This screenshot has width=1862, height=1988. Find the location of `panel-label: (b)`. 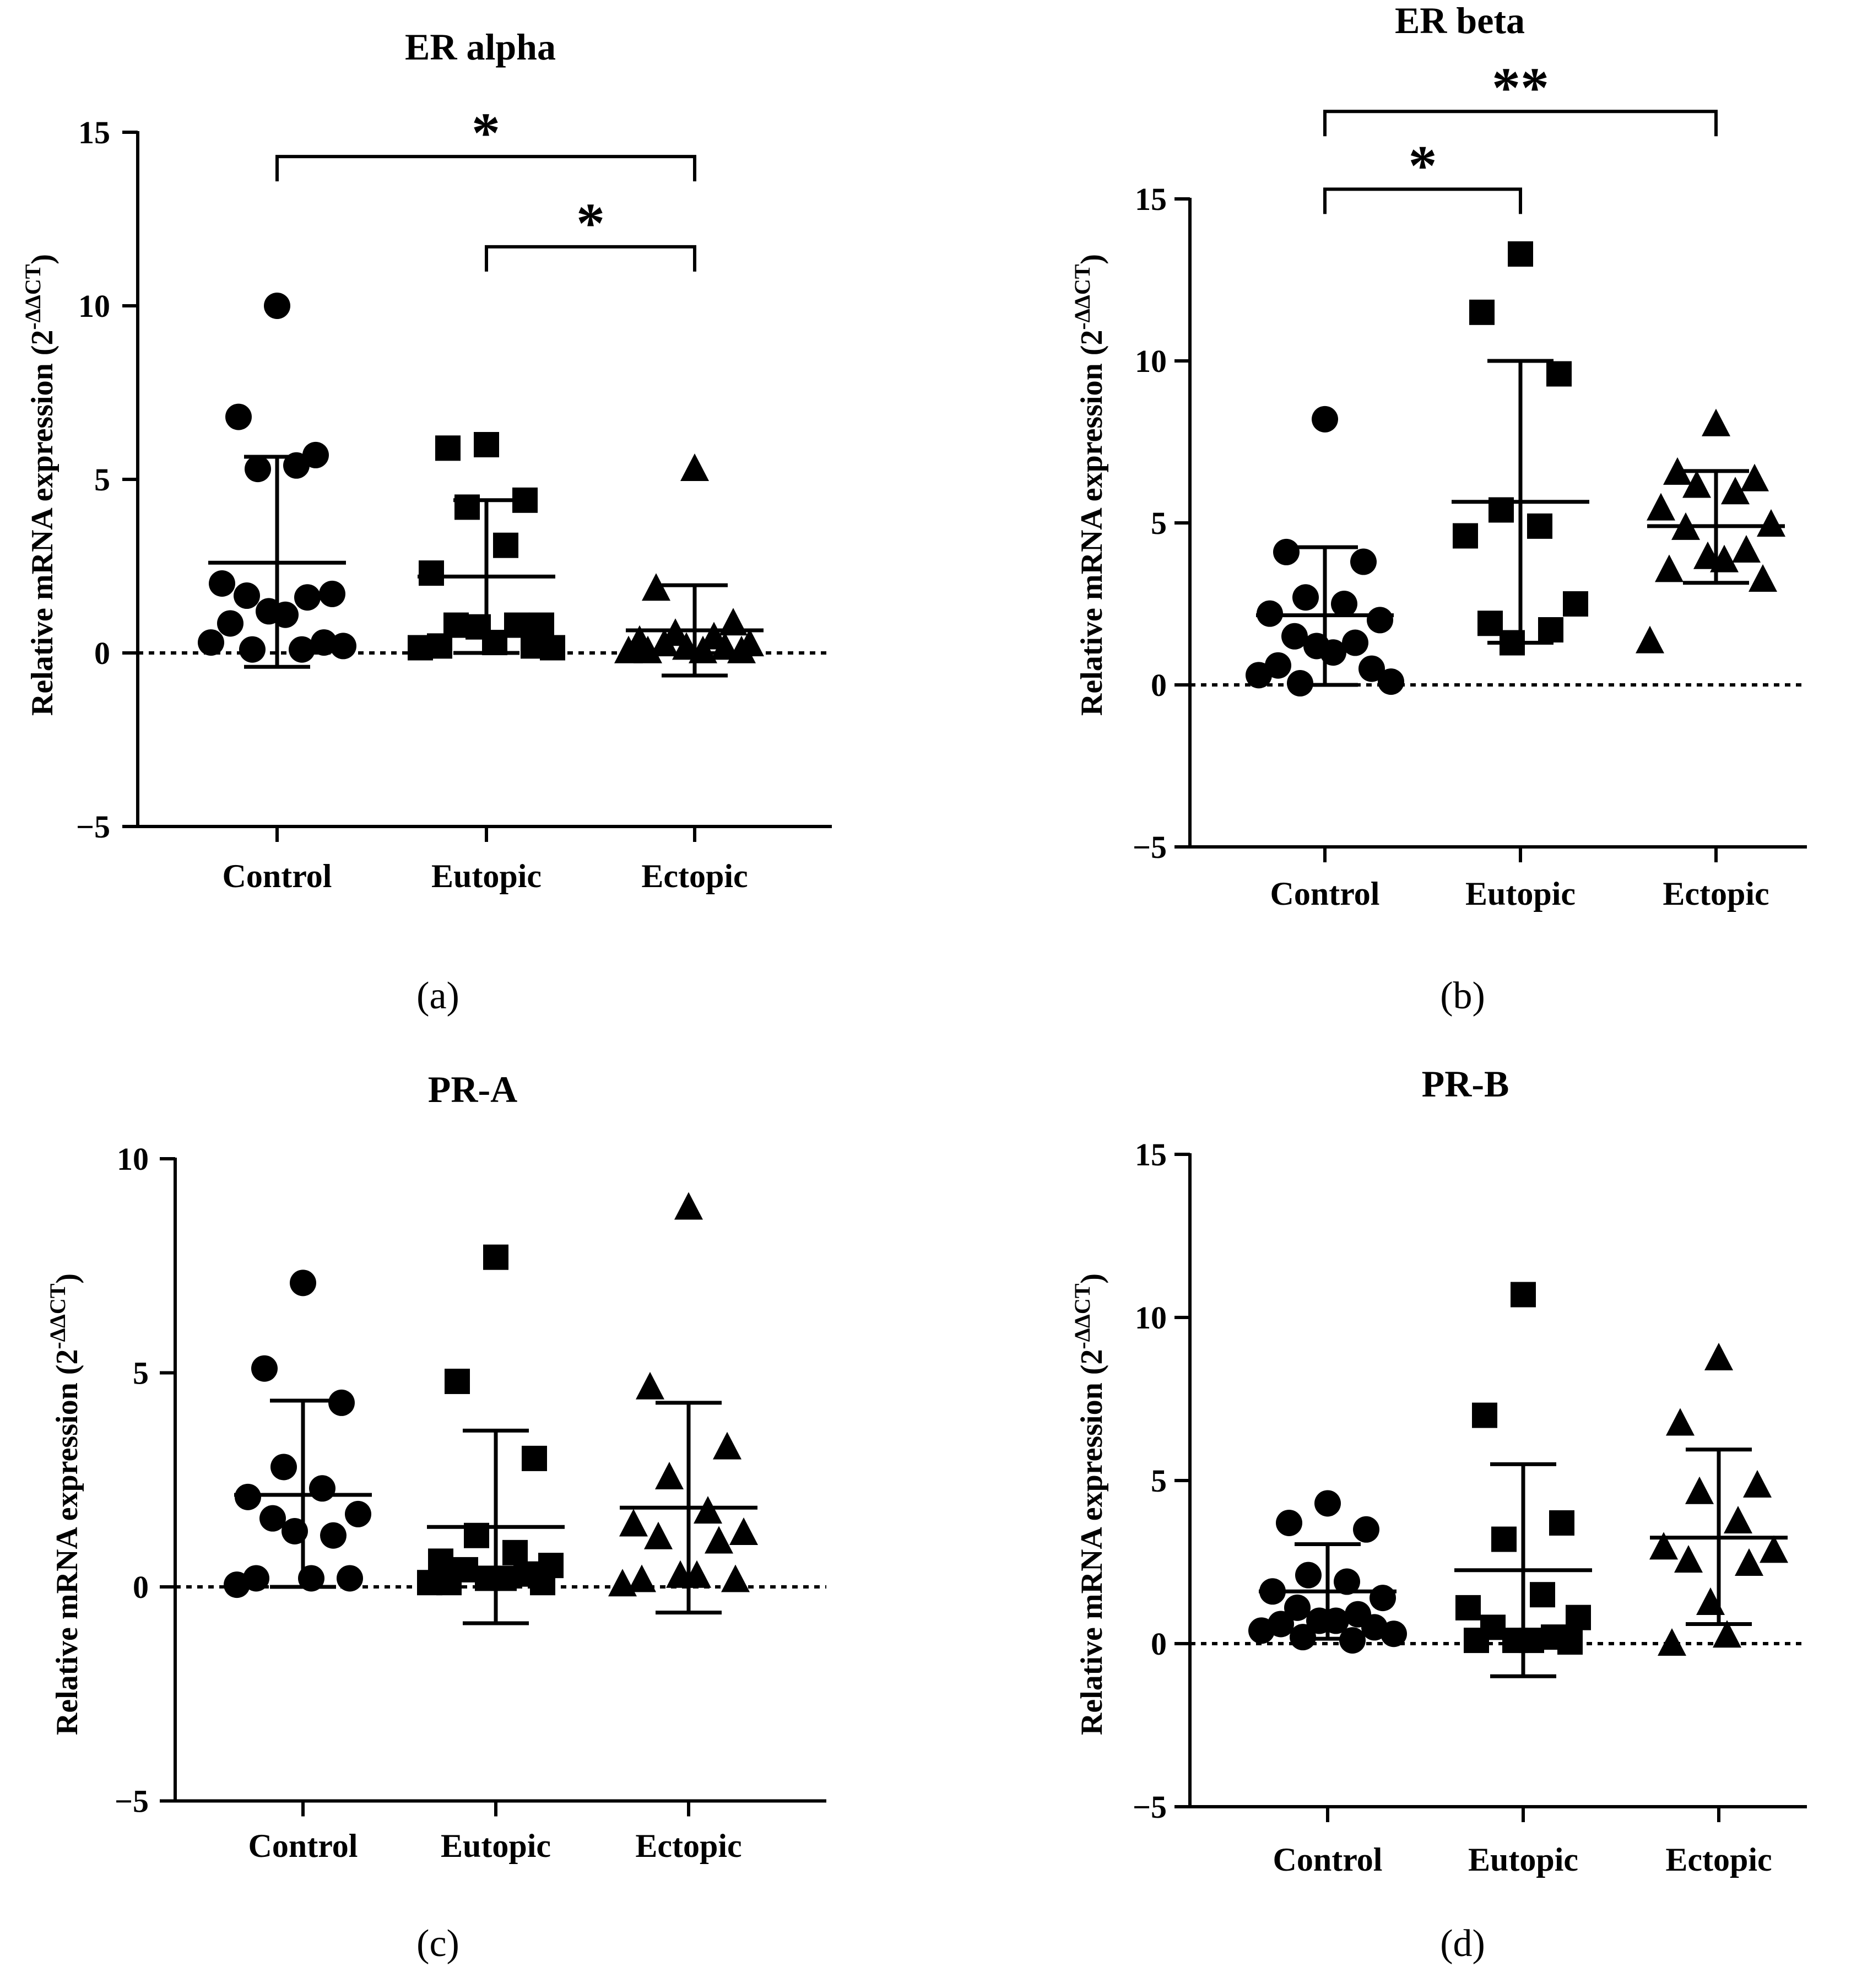

panel-label: (b) is located at coordinates (1462, 996).